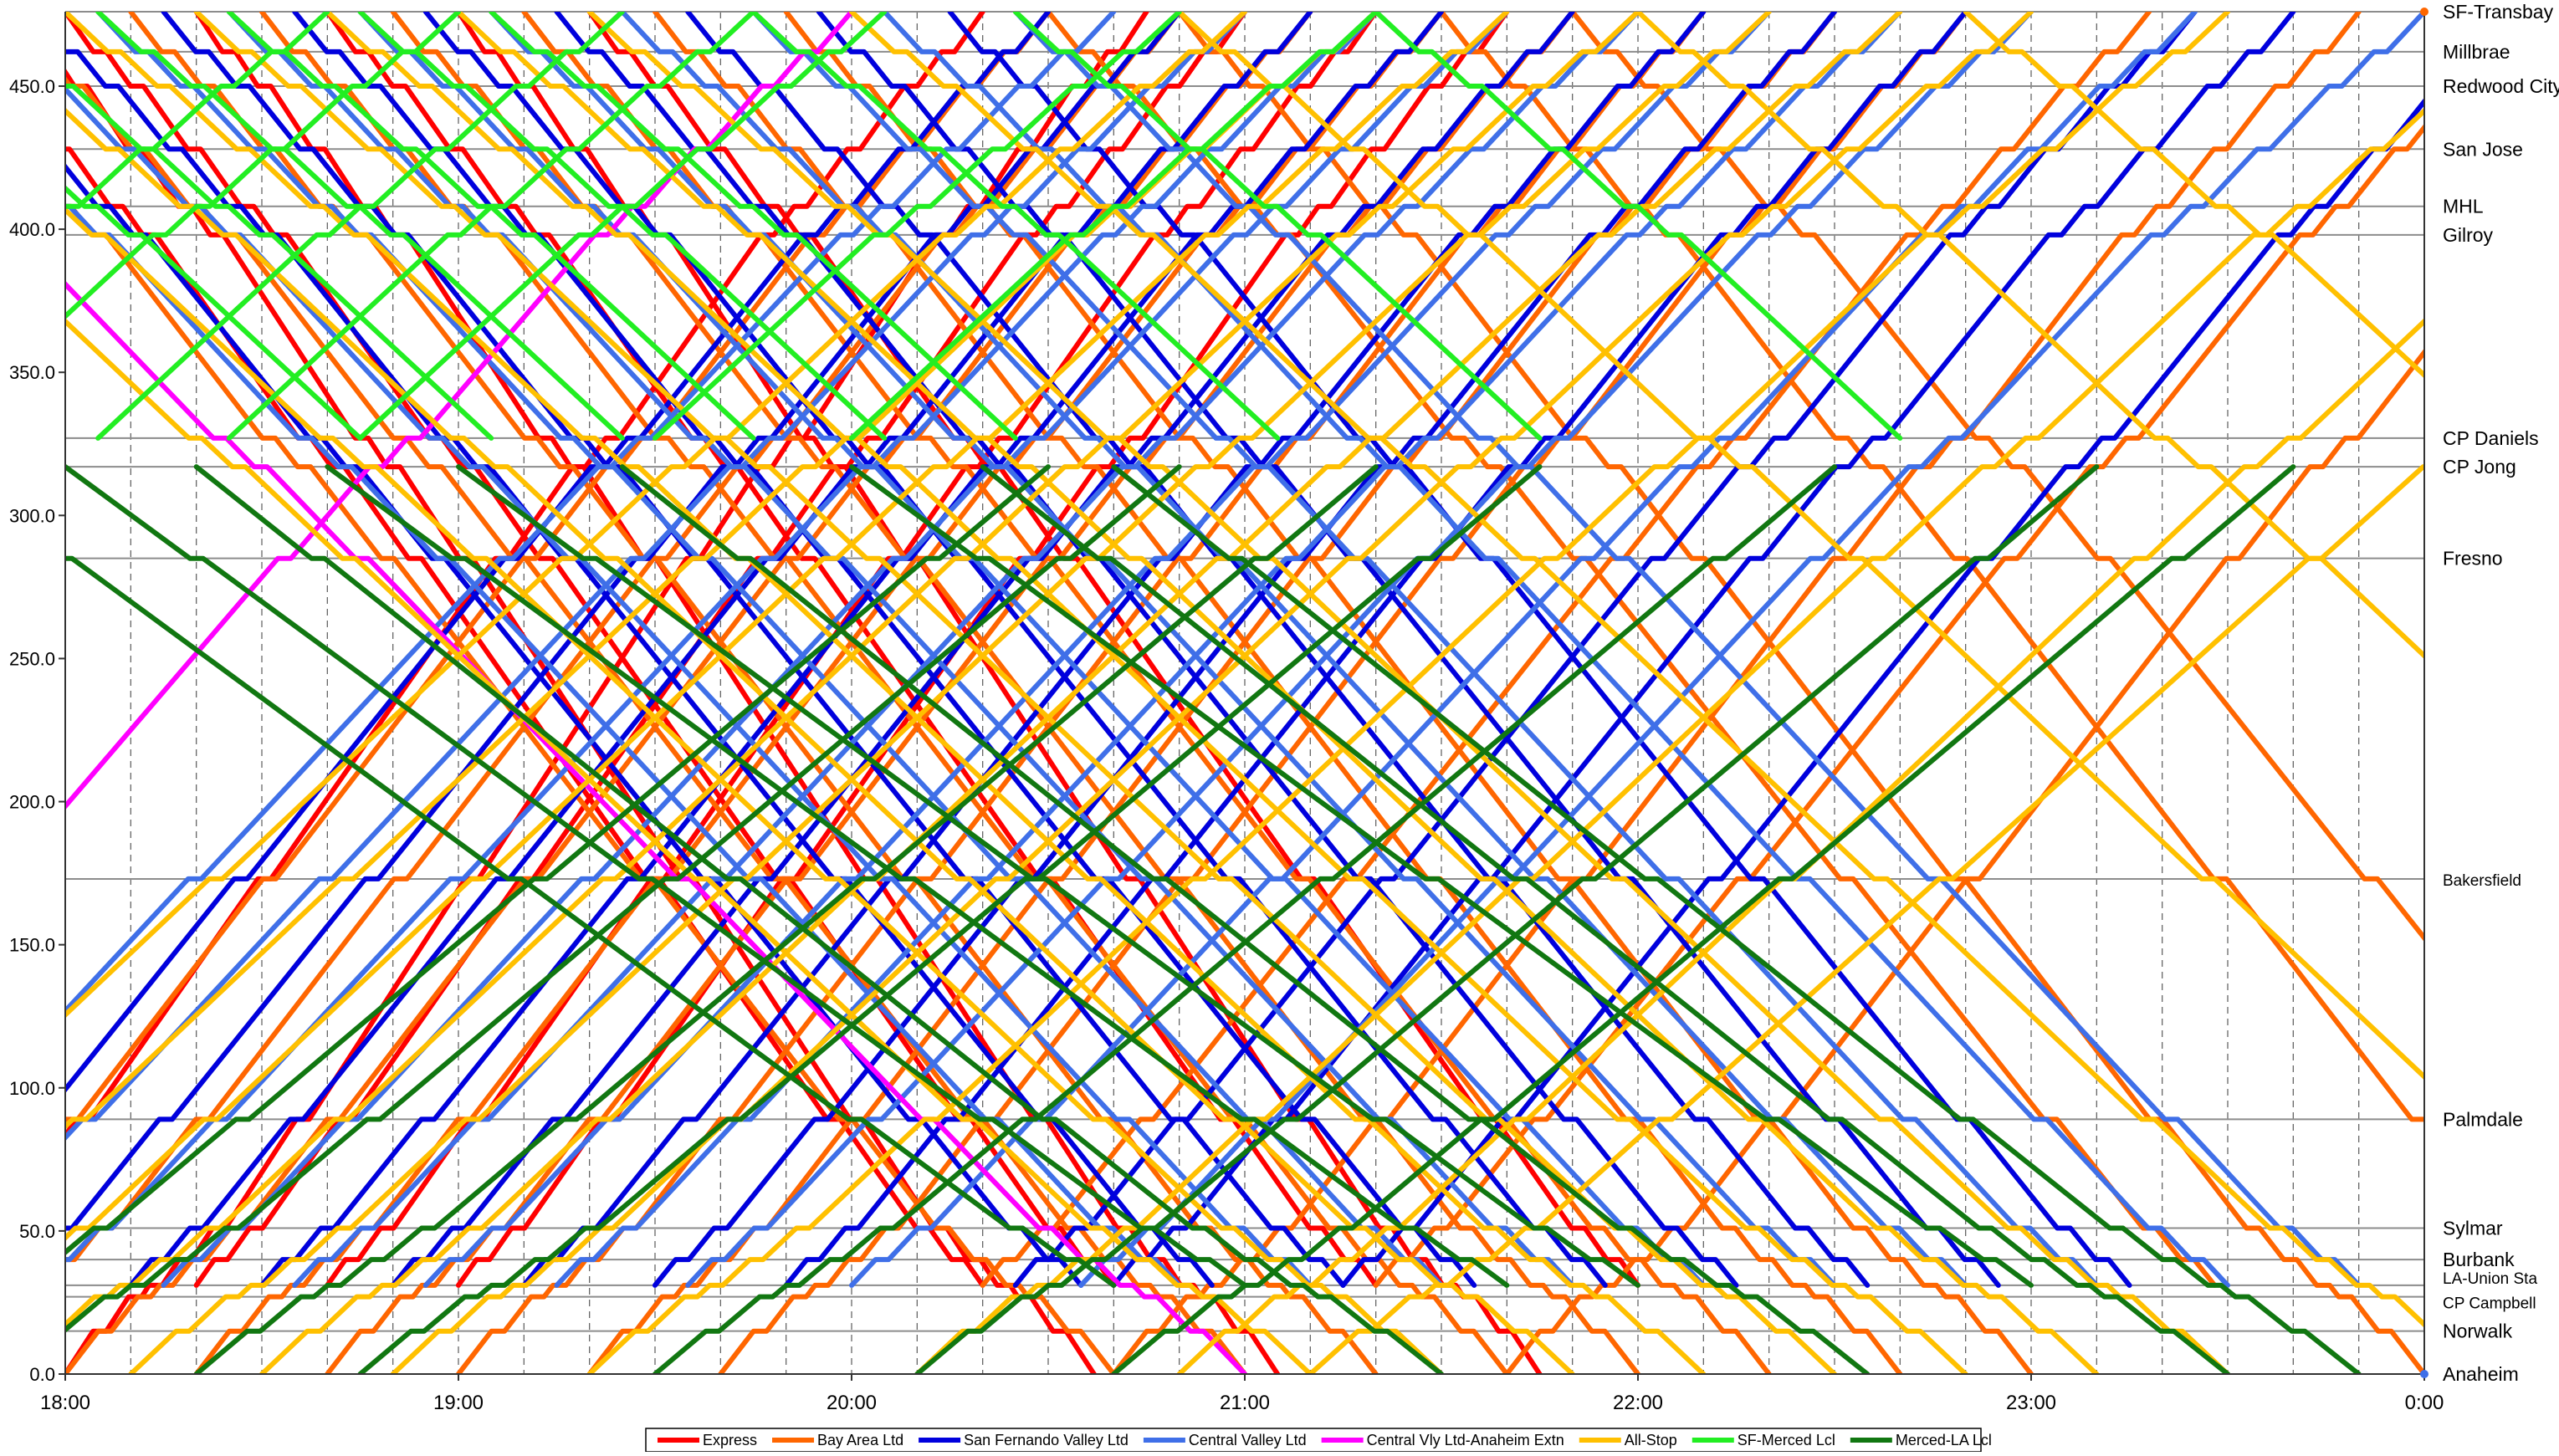  Describe the element at coordinates (2489, 1304) in the screenshot. I see `station-label: CP Campbell` at that location.